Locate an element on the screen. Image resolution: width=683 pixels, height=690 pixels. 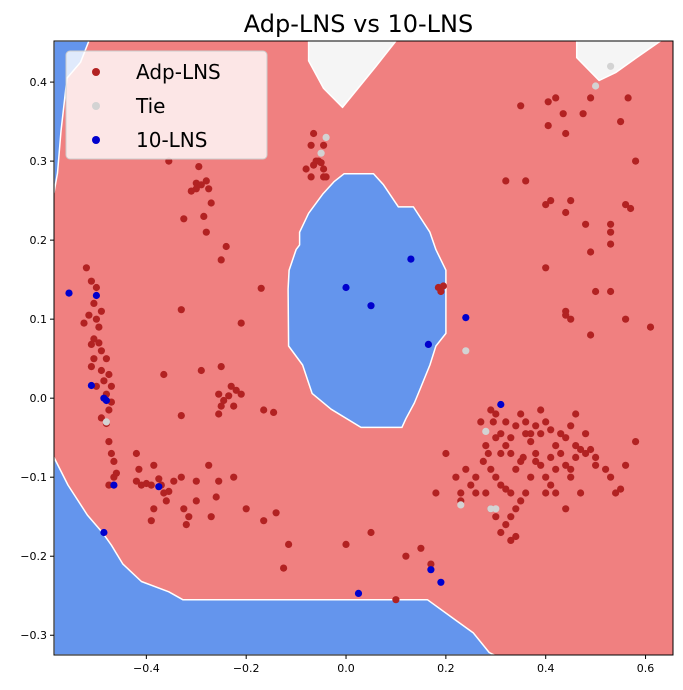
y-tick-label: 0.0 is located at coordinates (39, 398).